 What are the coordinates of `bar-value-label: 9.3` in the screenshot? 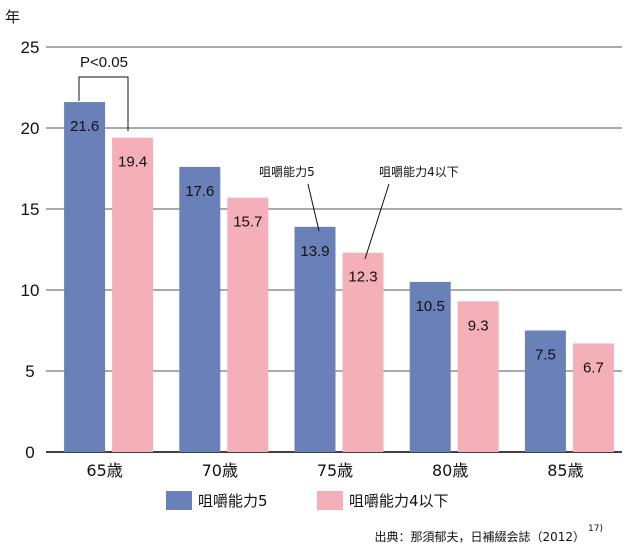 It's located at (478, 325).